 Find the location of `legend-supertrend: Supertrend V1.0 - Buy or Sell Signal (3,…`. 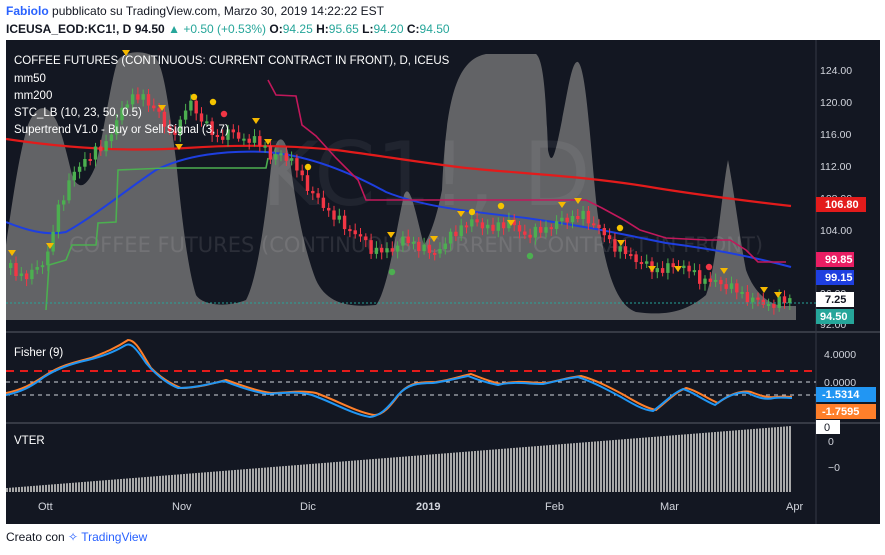

legend-supertrend: Supertrend V1.0 - Buy or Sell Signal (3,… is located at coordinates (121, 130).